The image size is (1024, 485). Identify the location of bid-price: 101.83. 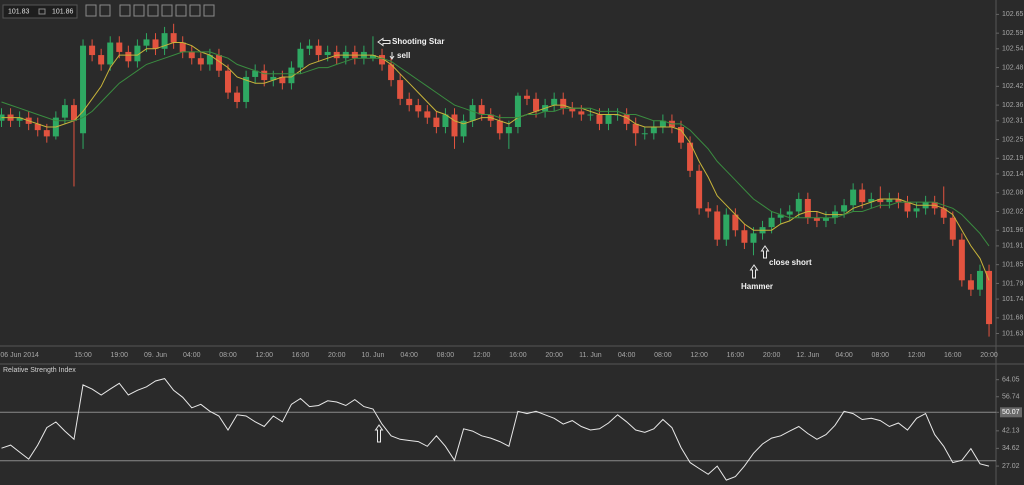
(19, 11).